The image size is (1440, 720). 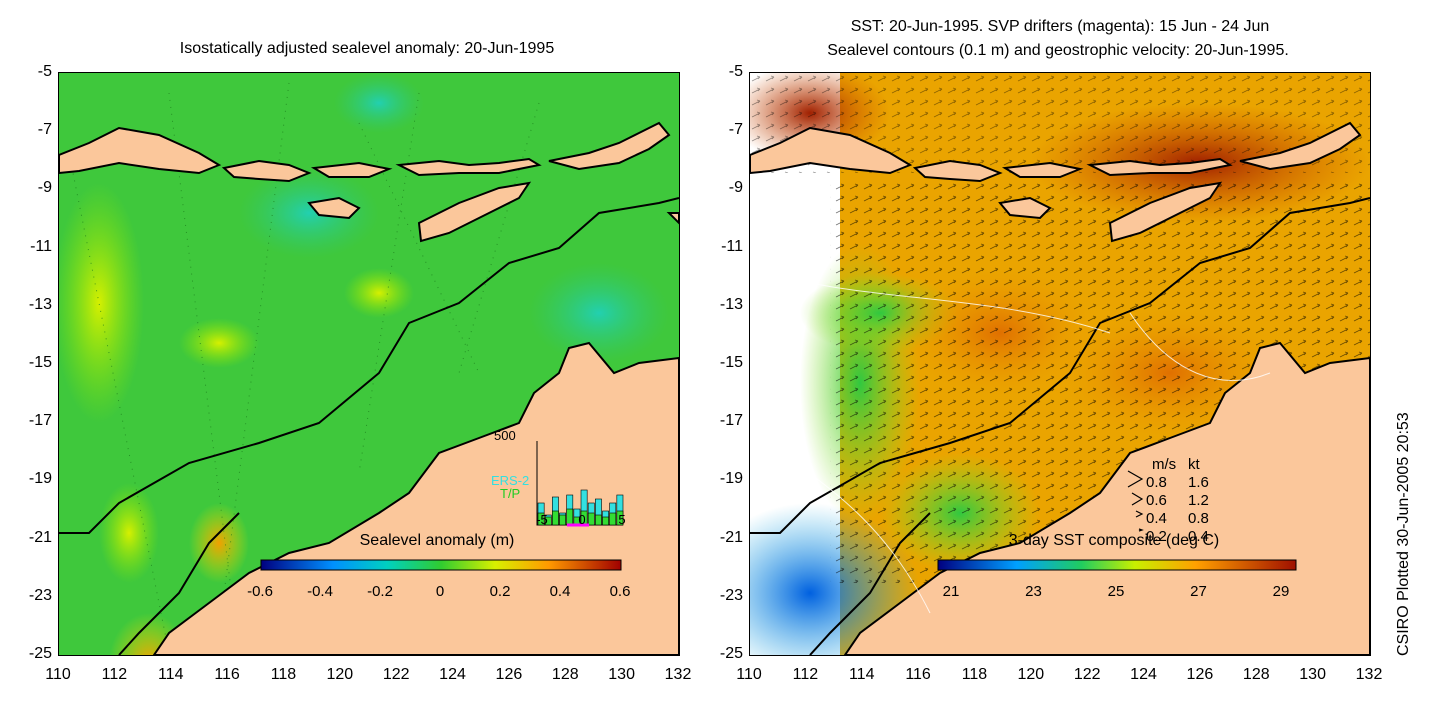 I want to click on x-tick-label-right: 128, so click(x=1256, y=674).